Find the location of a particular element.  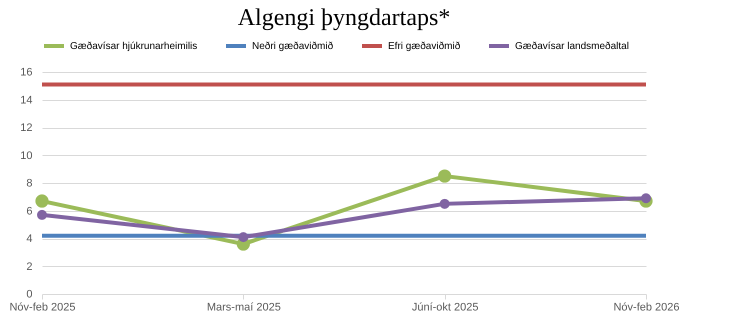

legend-label: Neðri gæðaviðmið is located at coordinates (293, 46).